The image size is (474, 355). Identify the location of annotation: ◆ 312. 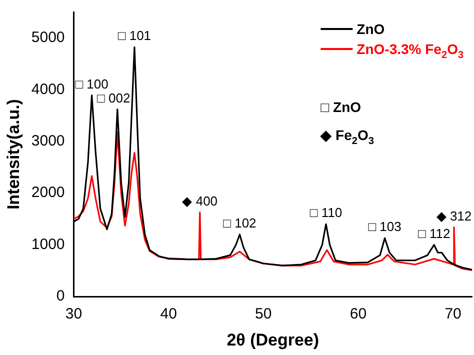
(454, 216).